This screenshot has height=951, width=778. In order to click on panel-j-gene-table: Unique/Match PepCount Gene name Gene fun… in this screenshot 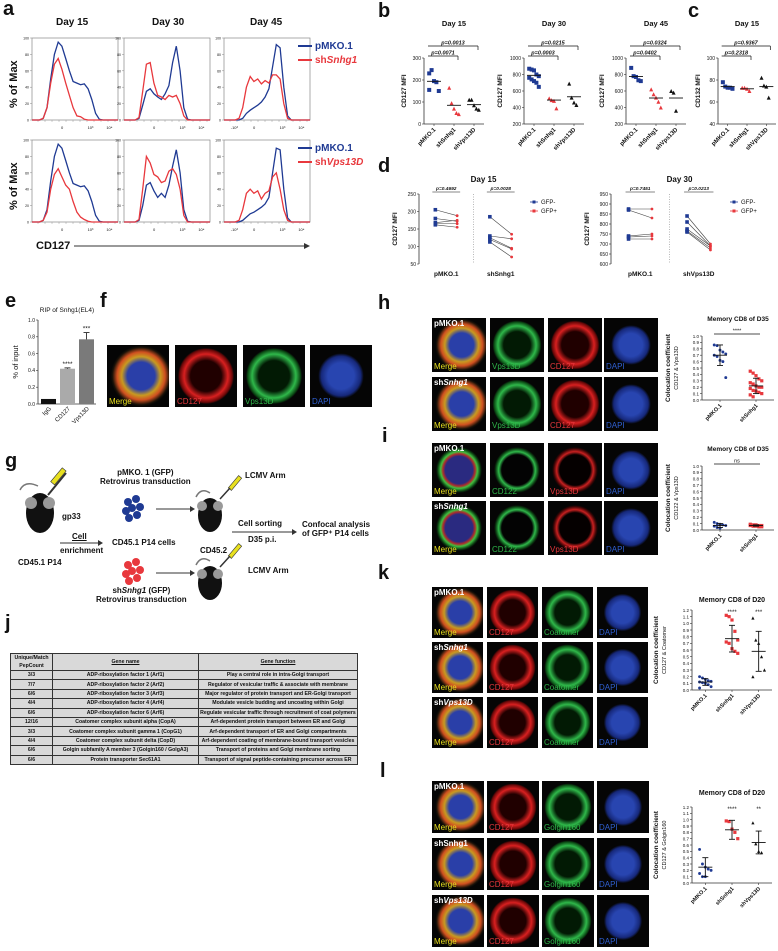, I will do `click(184, 709)`.